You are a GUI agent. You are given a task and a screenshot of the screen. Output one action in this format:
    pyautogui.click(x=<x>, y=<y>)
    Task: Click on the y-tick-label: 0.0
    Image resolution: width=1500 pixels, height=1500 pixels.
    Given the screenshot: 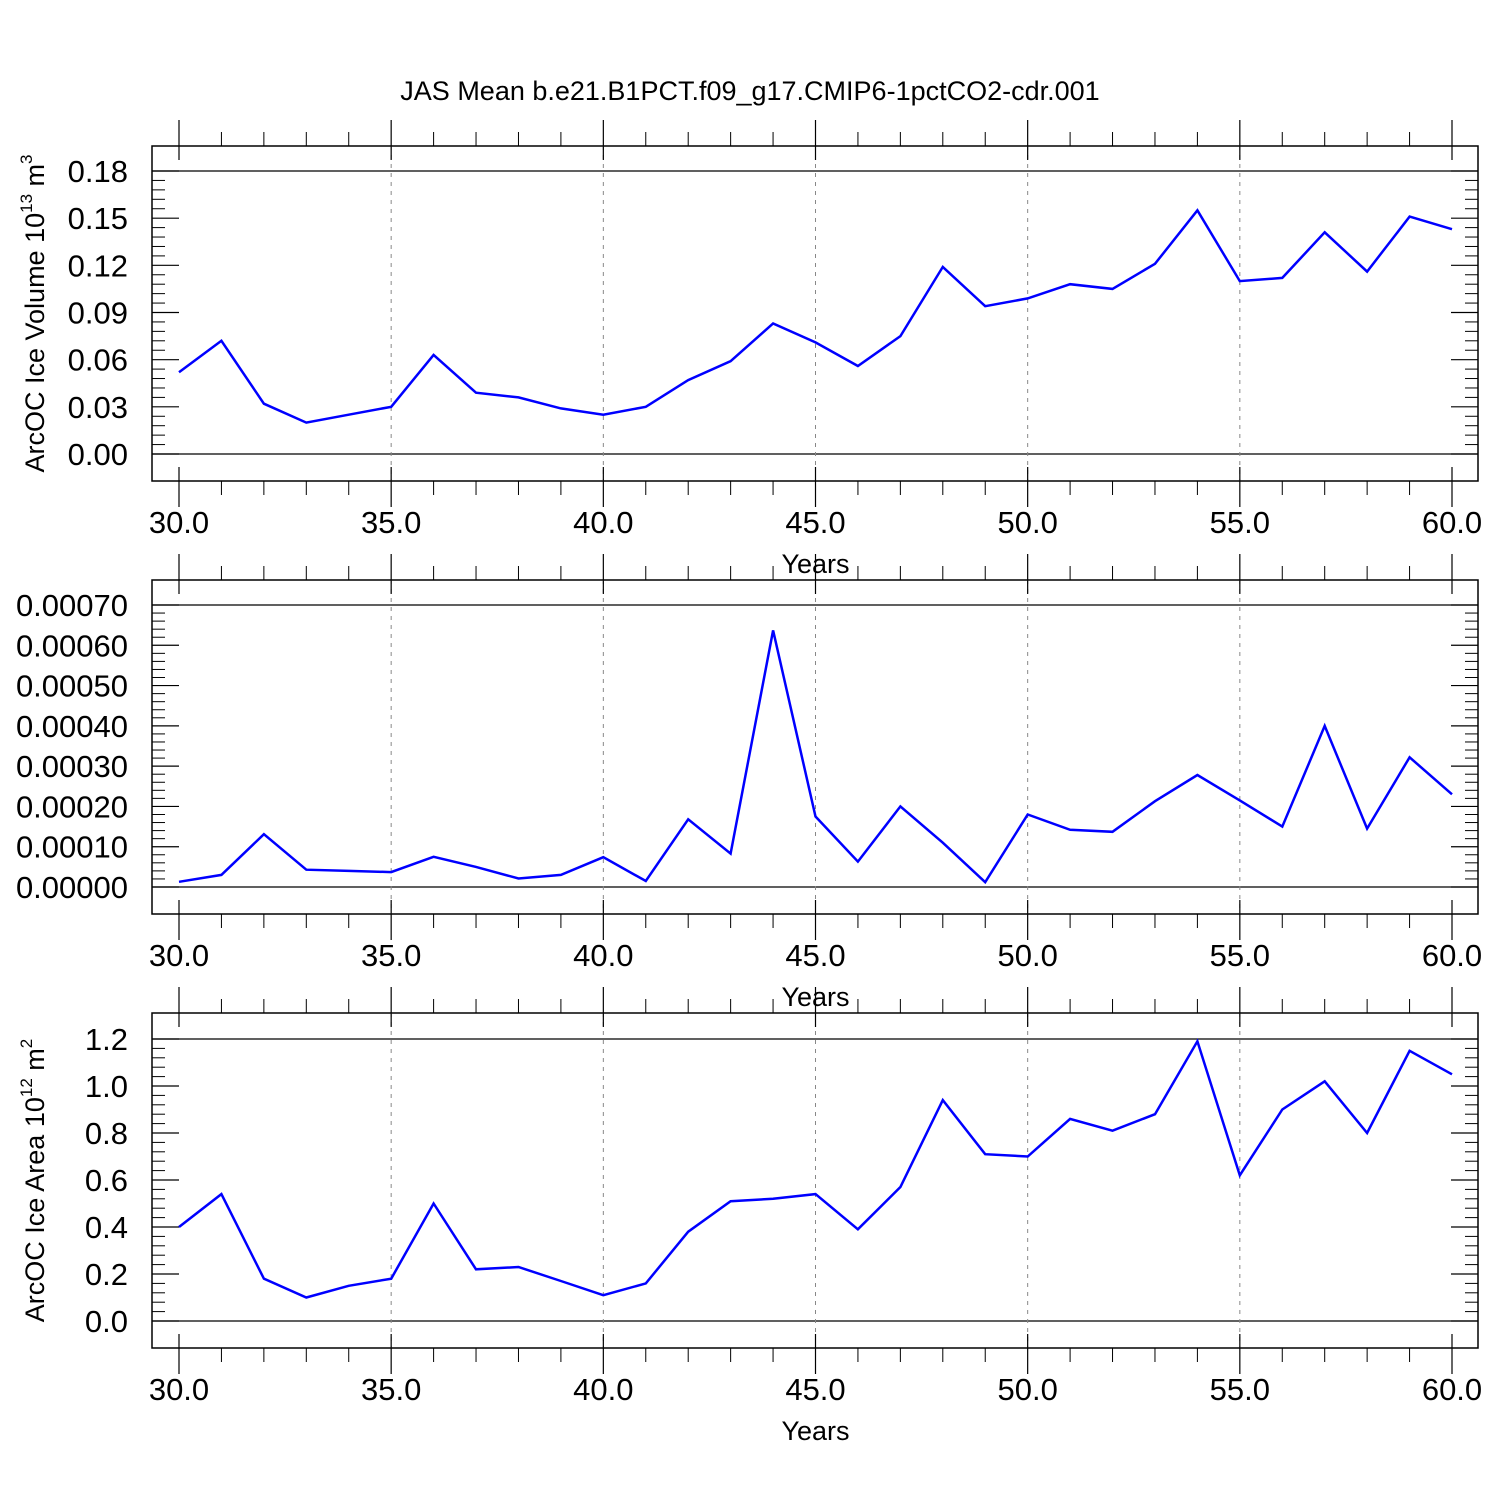 What is the action you would take?
    pyautogui.click(x=106, y=1321)
    